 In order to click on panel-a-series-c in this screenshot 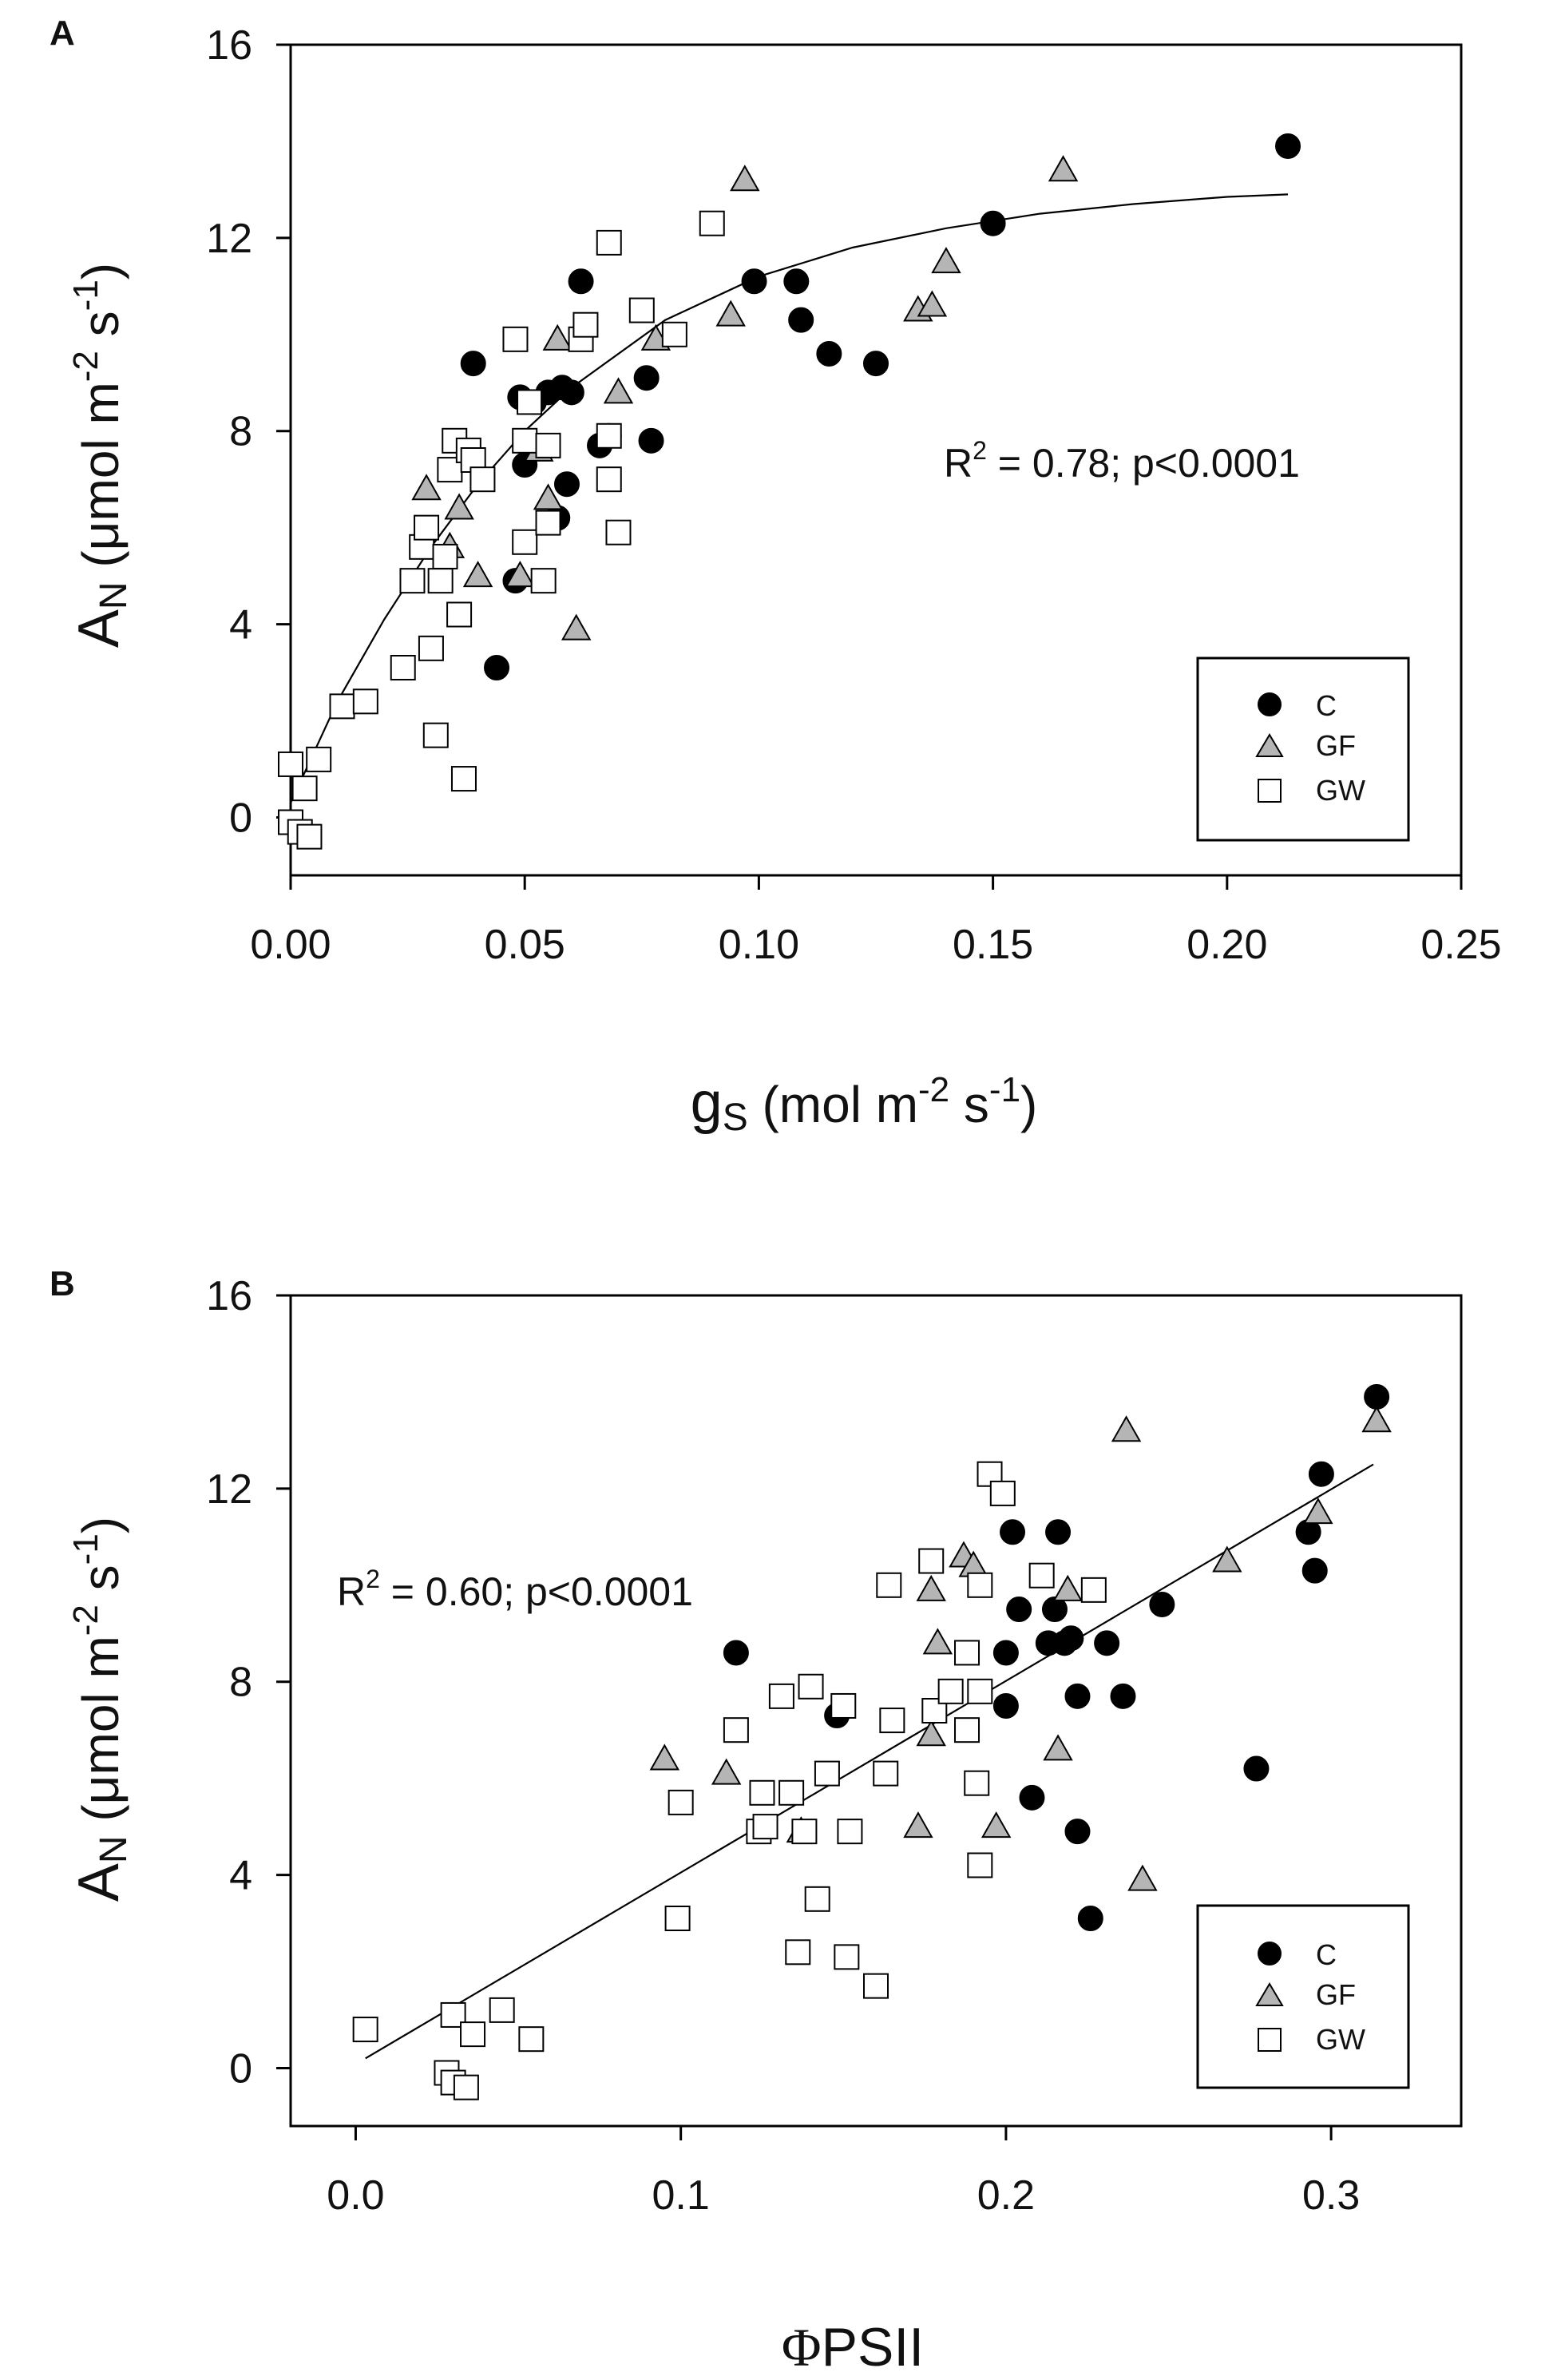, I will do `click(880, 406)`.